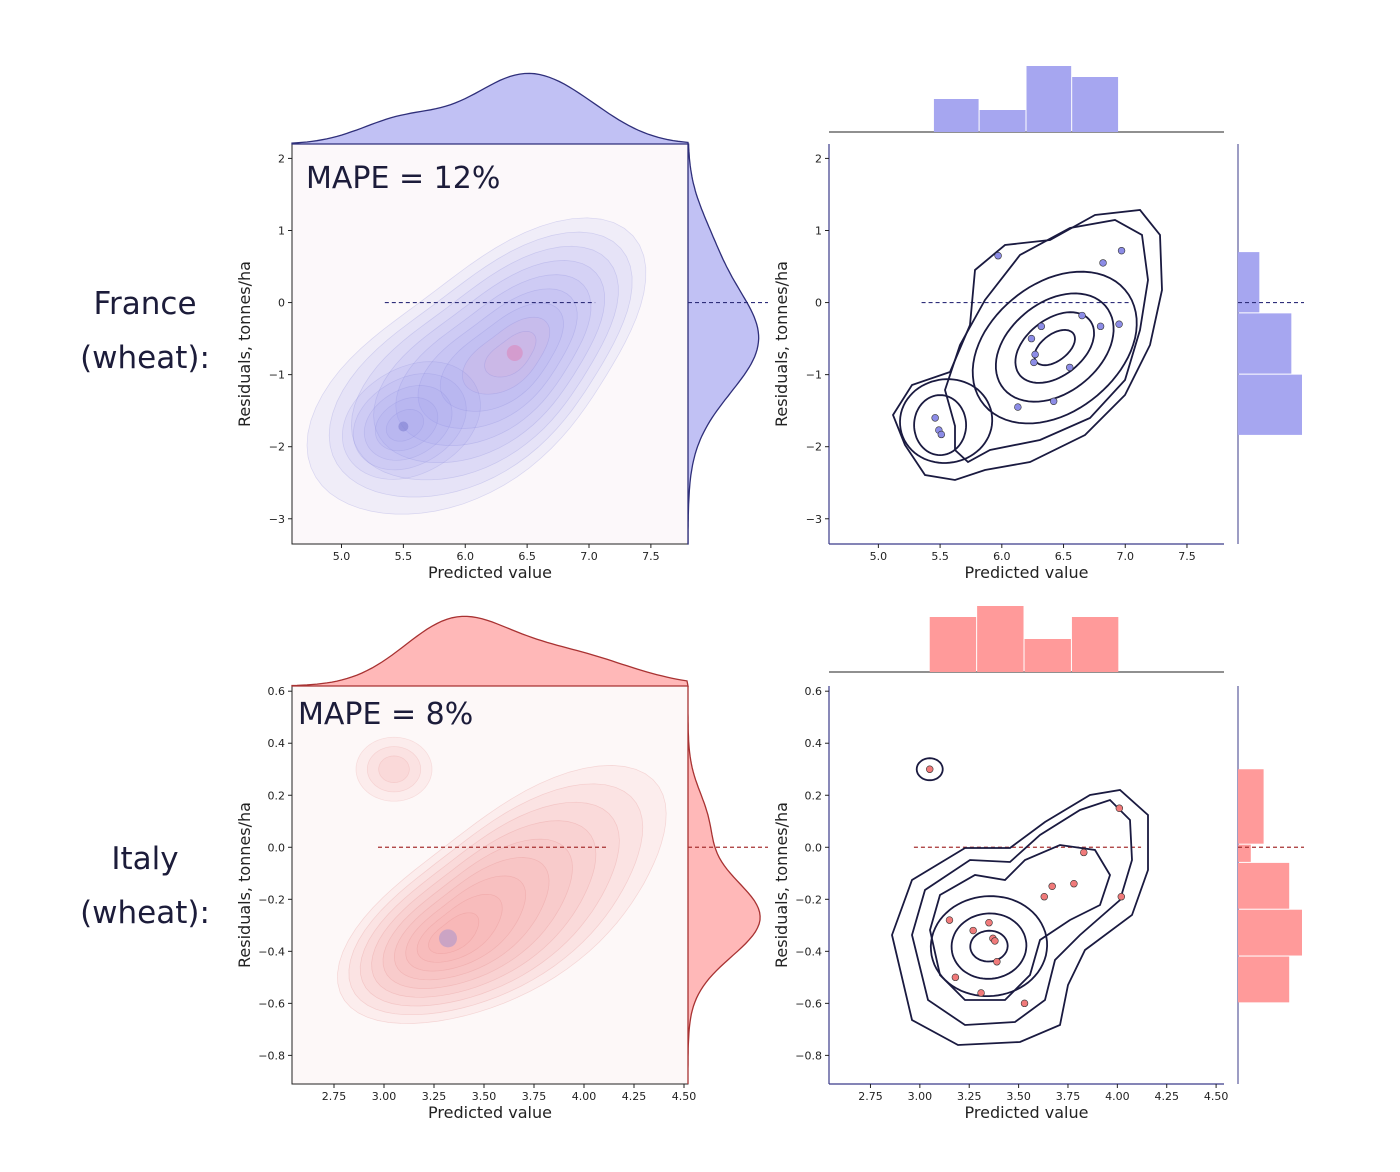 The image size is (1400, 1172). What do you see at coordinates (1068, 1096) in the screenshot?
I see `x-tick-label: 3.75` at bounding box center [1068, 1096].